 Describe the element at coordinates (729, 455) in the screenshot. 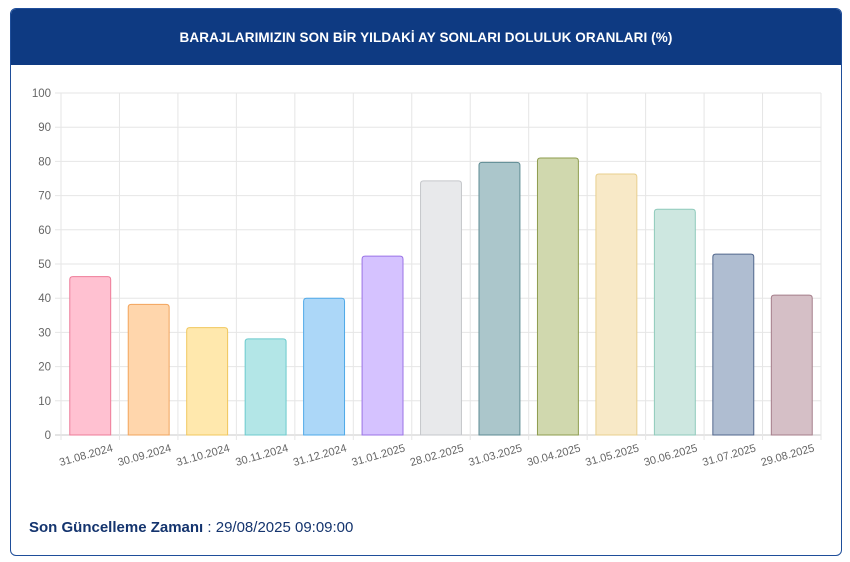

I see `x-tick-label: 31.07.2025` at that location.